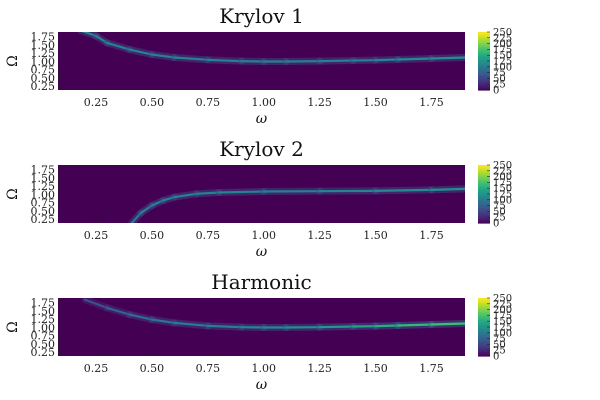 This screenshot has height=400, width=600. What do you see at coordinates (502, 33) in the screenshot?
I see `colorbar-tick-label: 250` at bounding box center [502, 33].